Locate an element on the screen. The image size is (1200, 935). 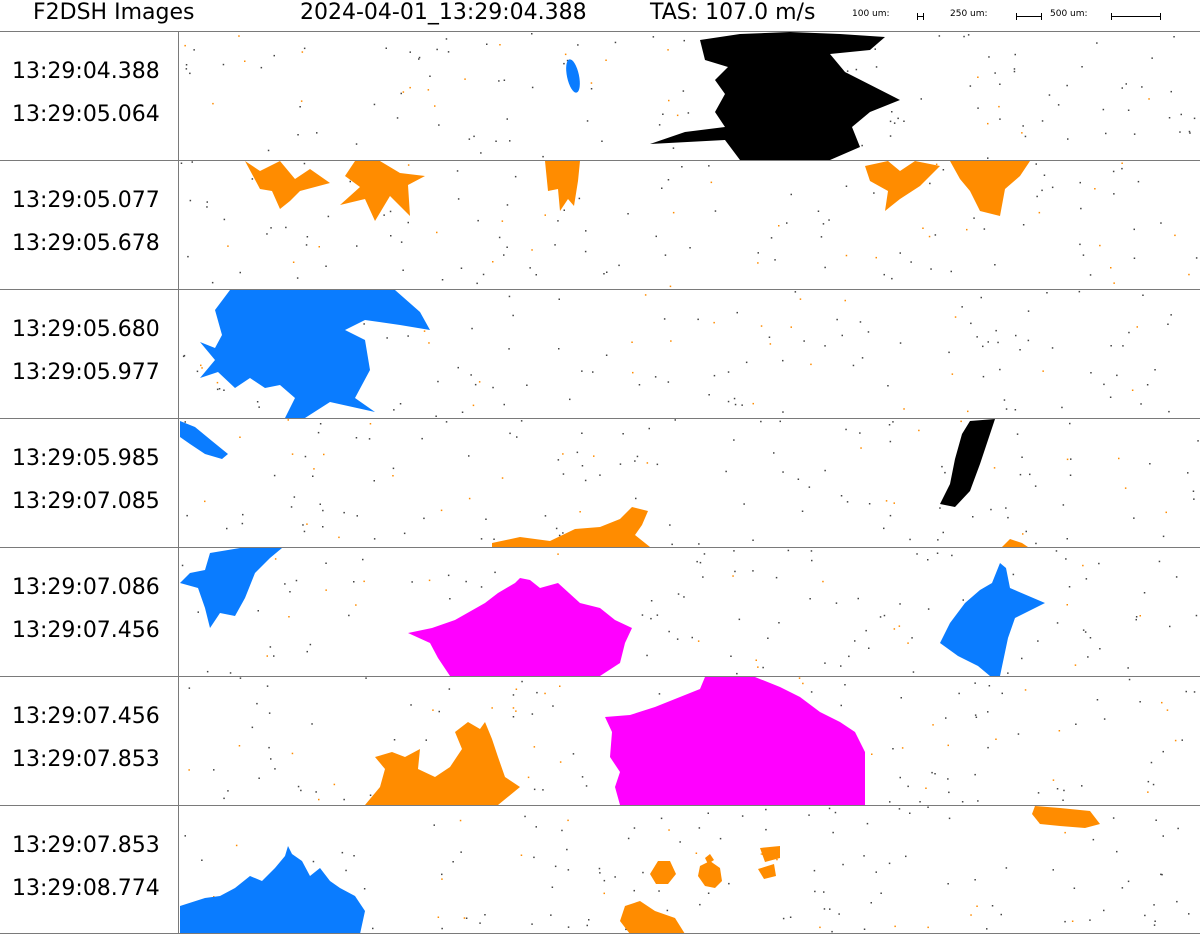
strip-end-time: 13:29:07.085 is located at coordinates (86, 501).